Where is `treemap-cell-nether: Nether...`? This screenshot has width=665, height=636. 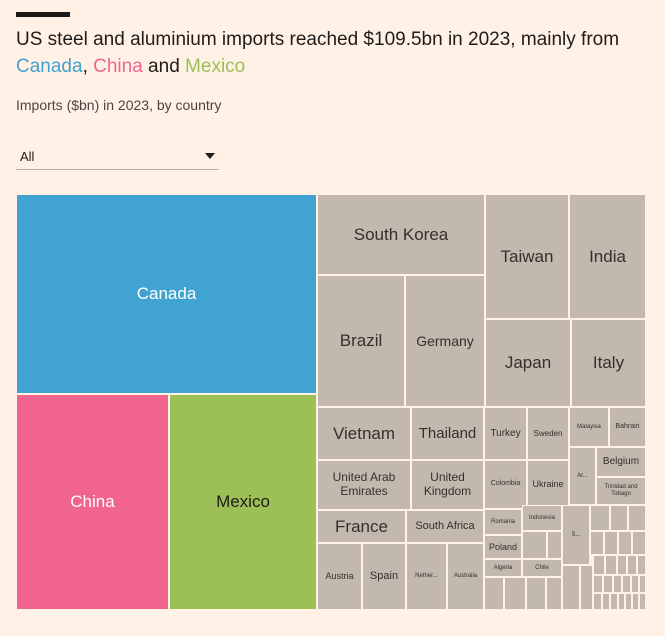 treemap-cell-nether: Nether... is located at coordinates (426, 576).